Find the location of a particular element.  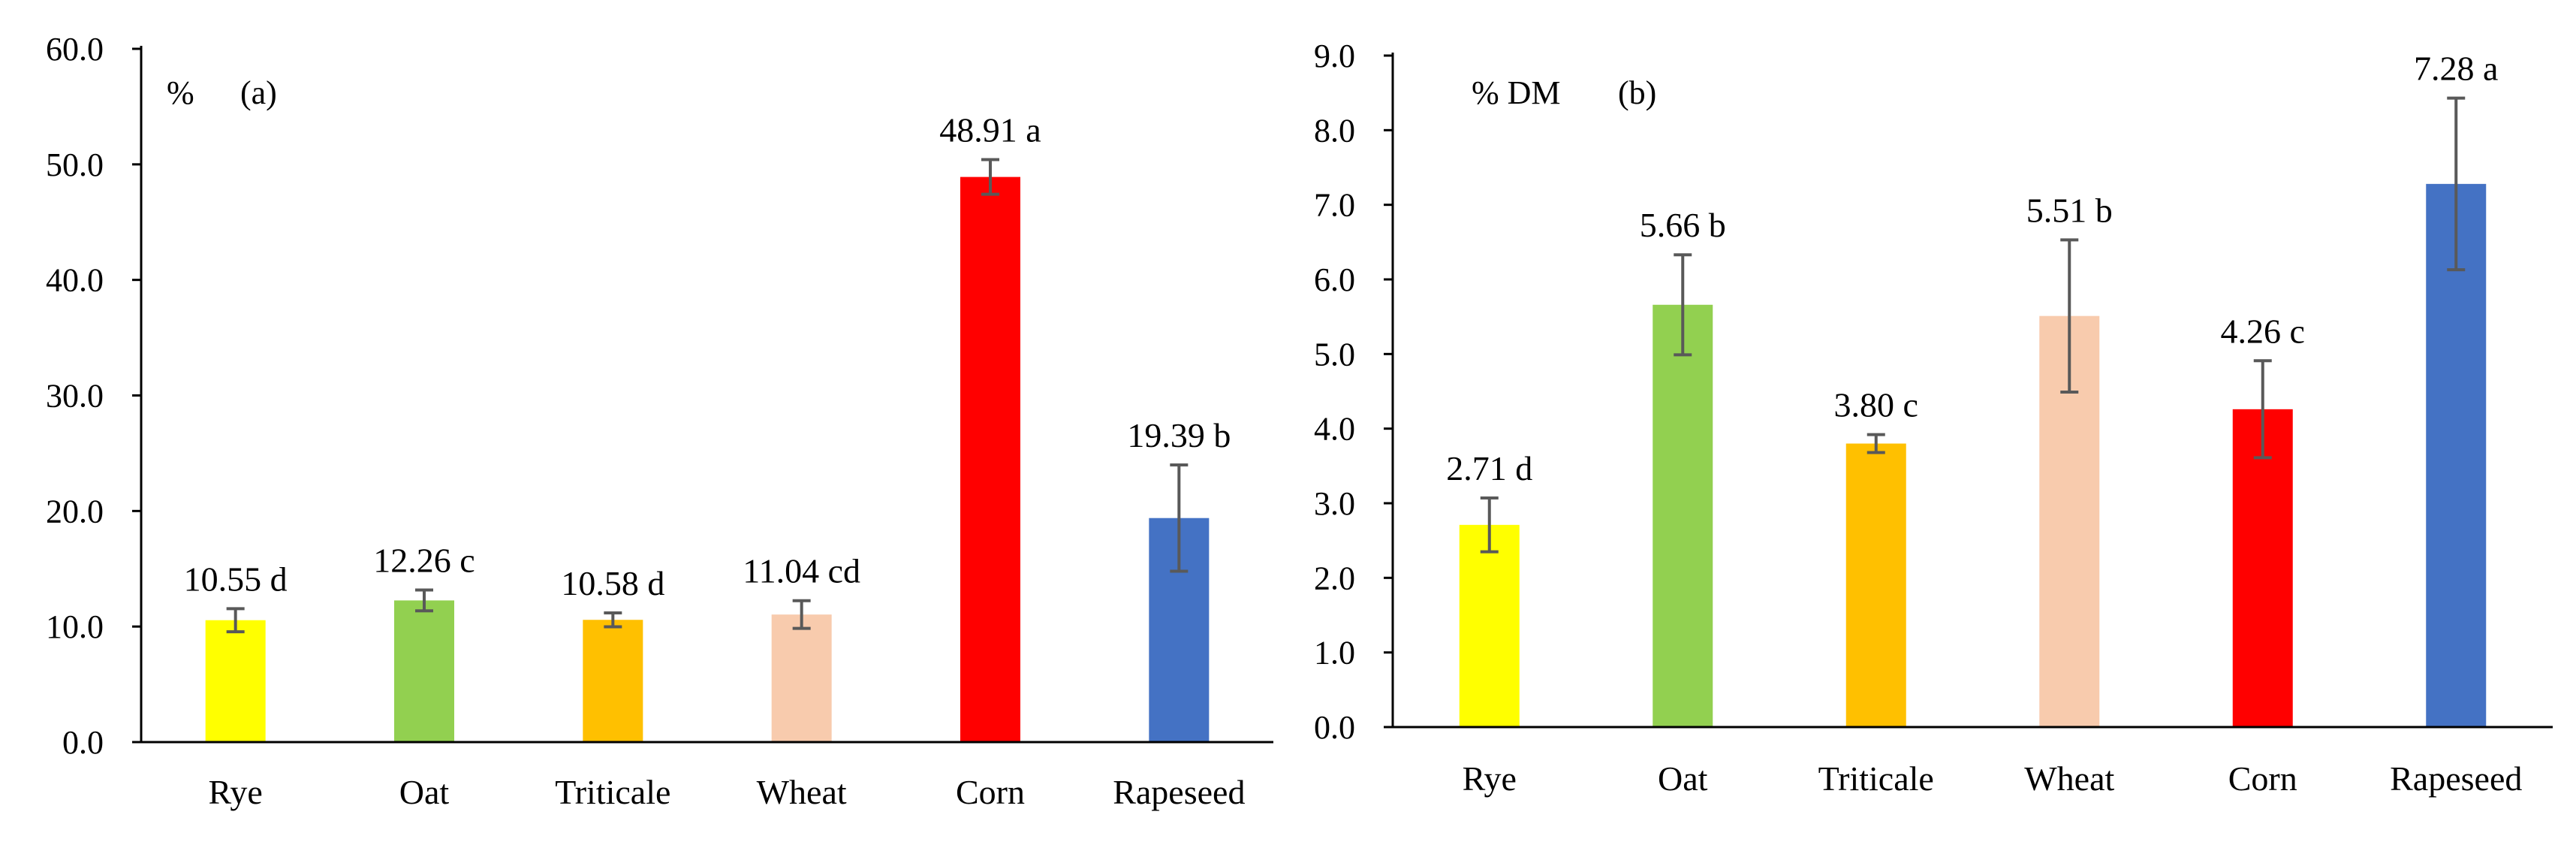

data-label-corn: 48.91 a is located at coordinates (990, 130).